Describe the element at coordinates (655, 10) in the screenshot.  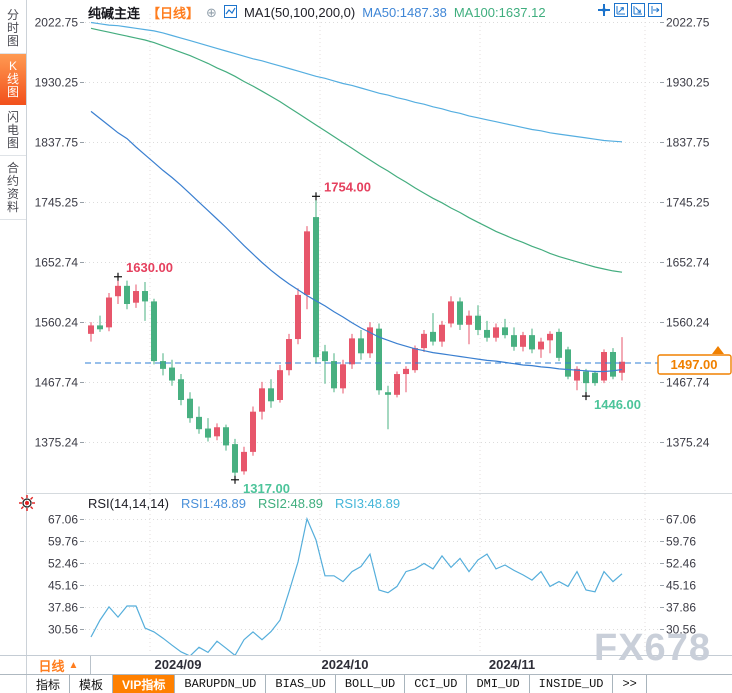
I see `go-to-latest-icon` at that location.